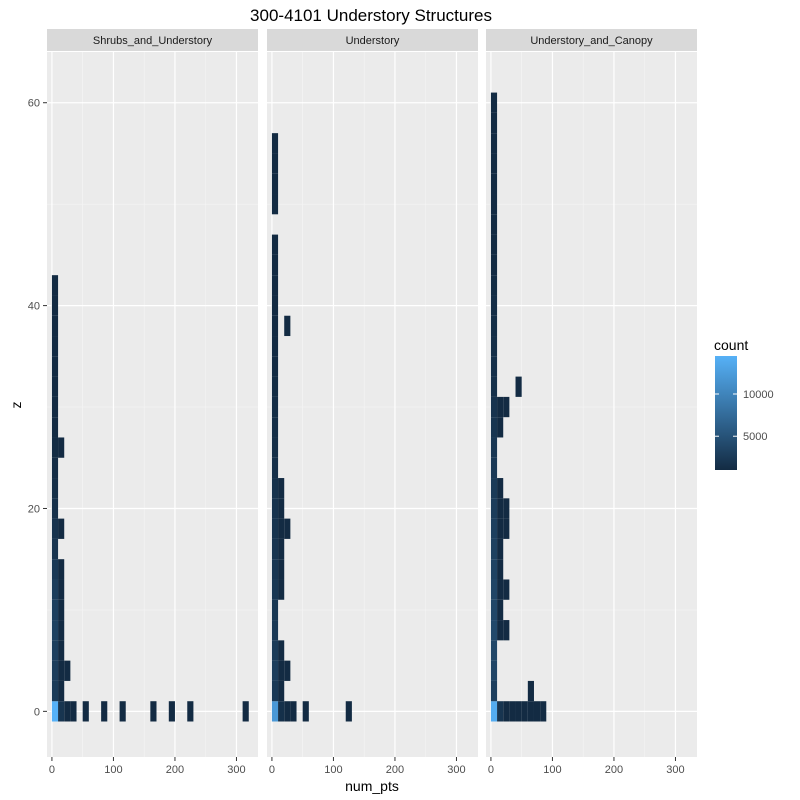 This screenshot has width=800, height=800. I want to click on y-tick-label: 60, so click(34, 104).